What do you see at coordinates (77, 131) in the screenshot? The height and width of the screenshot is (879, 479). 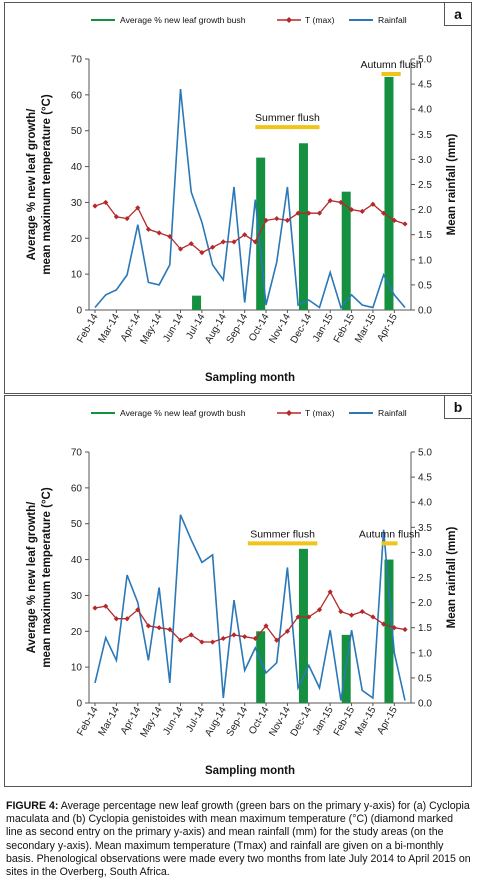 I see `a-y-tick-label: 50` at bounding box center [77, 131].